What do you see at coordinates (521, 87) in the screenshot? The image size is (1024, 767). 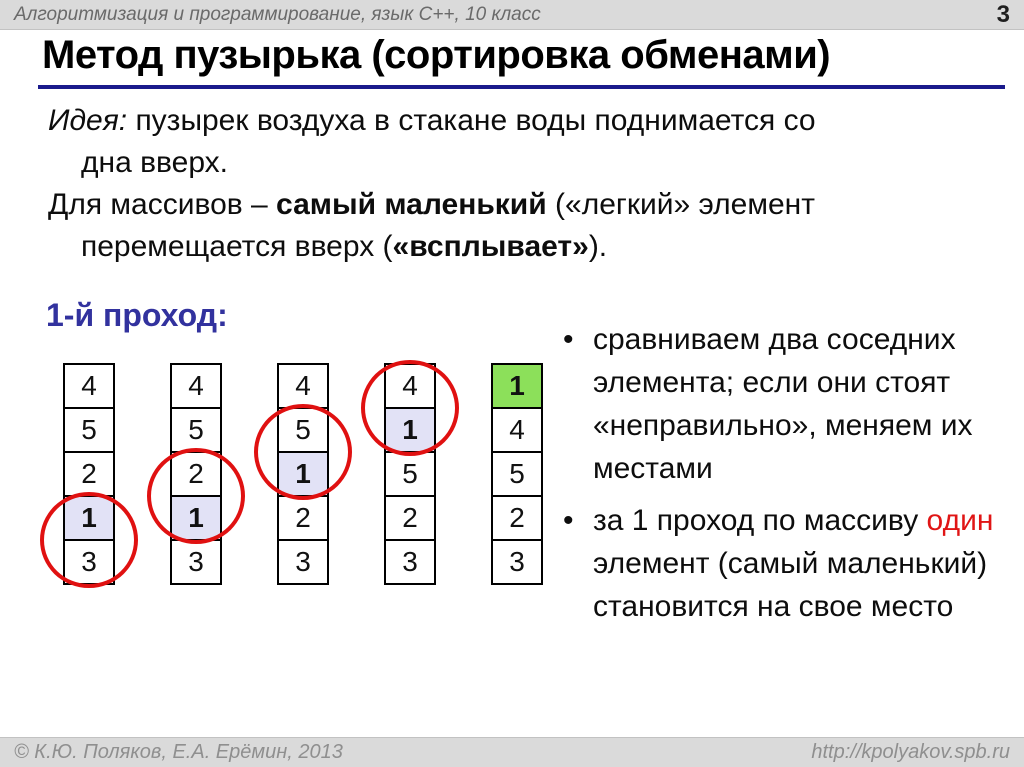 I see `title-underline` at bounding box center [521, 87].